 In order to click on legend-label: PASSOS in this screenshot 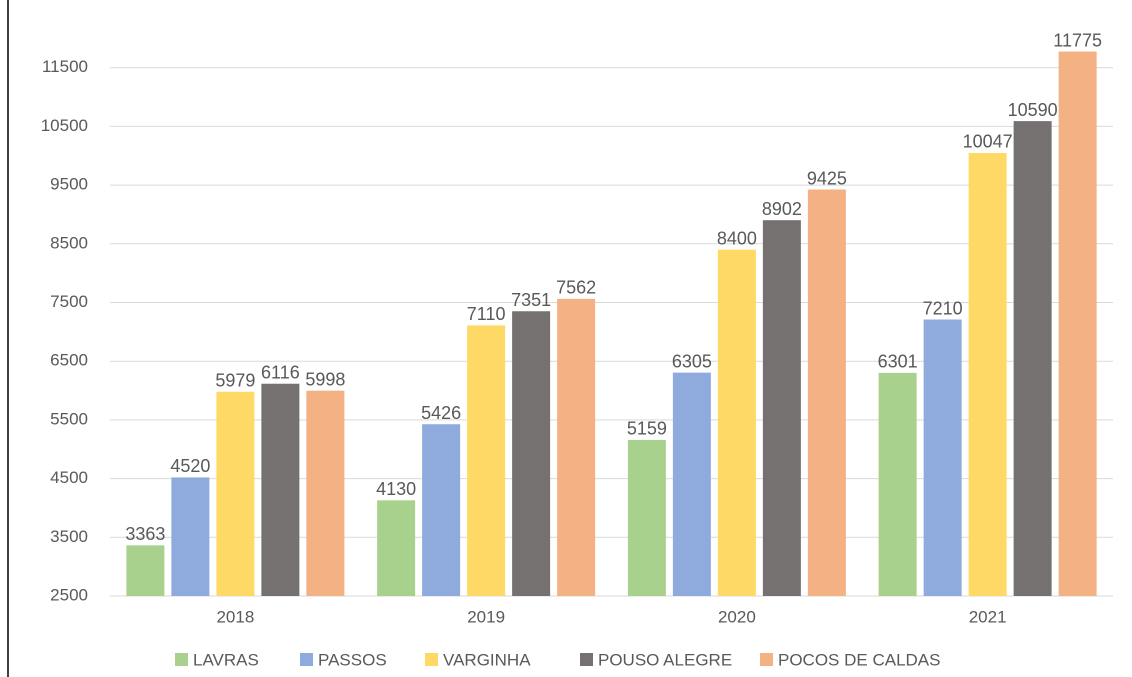, I will do `click(352, 659)`.